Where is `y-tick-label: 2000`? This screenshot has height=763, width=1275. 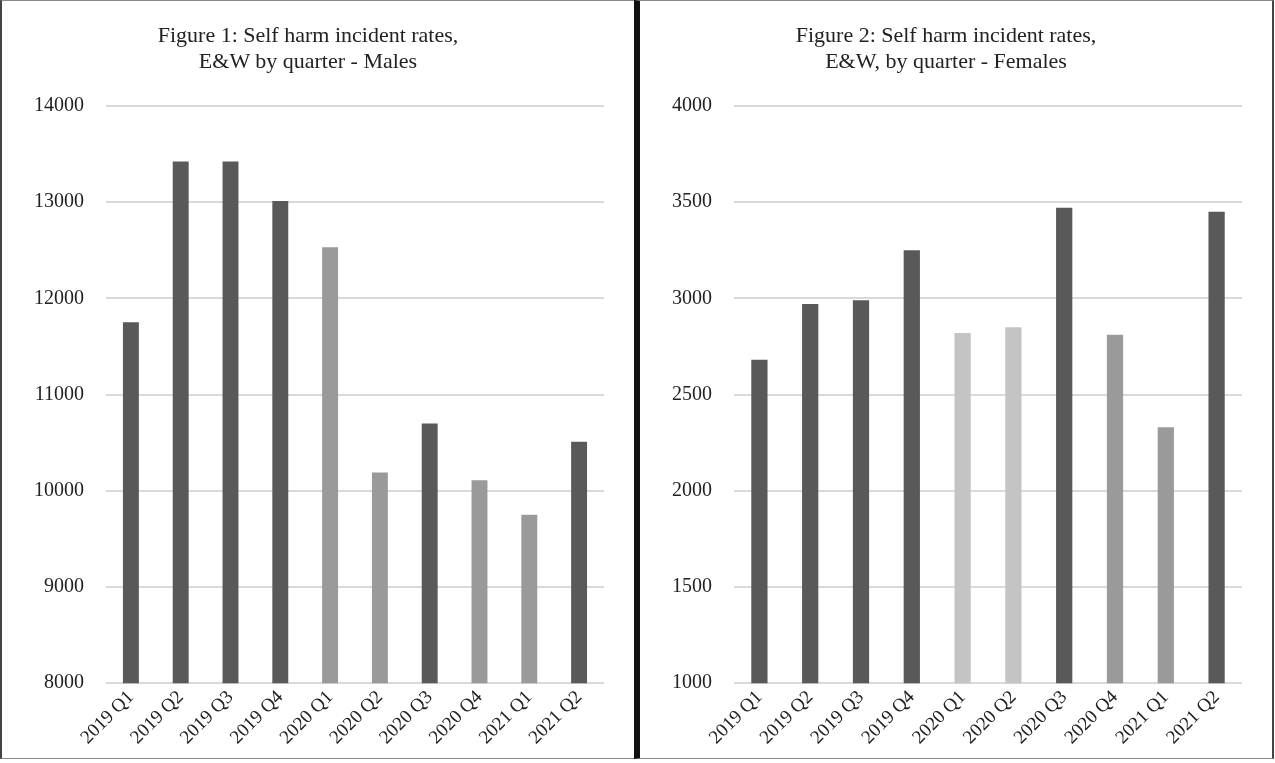
y-tick-label: 2000 is located at coordinates (692, 489).